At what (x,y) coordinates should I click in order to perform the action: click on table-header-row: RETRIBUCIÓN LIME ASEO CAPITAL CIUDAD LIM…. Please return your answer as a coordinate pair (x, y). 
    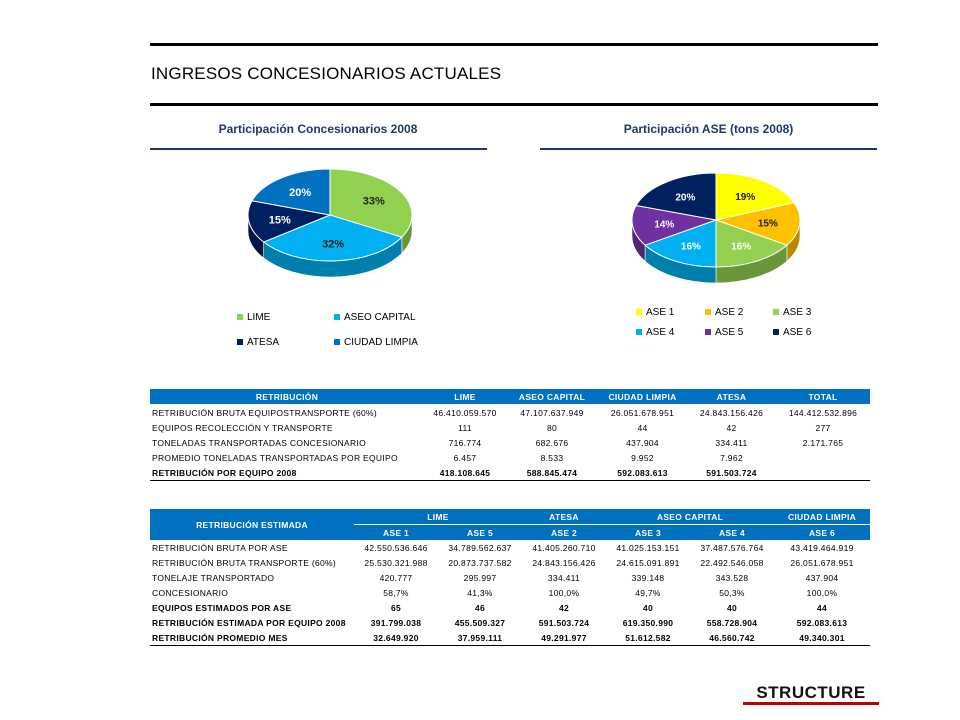
    Looking at the image, I should click on (510, 397).